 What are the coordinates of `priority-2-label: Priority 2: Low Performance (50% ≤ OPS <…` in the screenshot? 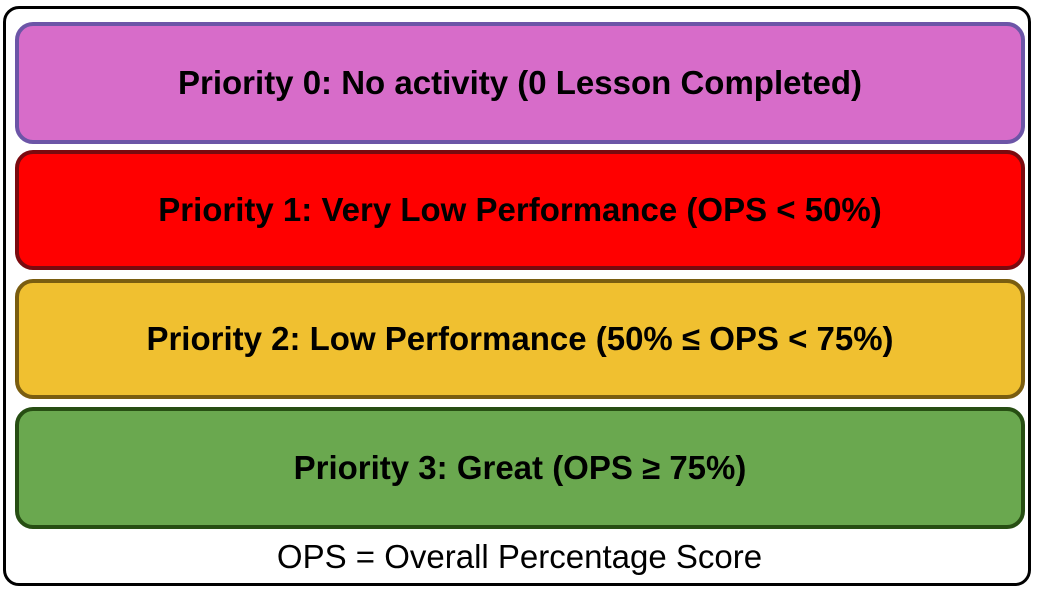 It's located at (520, 338).